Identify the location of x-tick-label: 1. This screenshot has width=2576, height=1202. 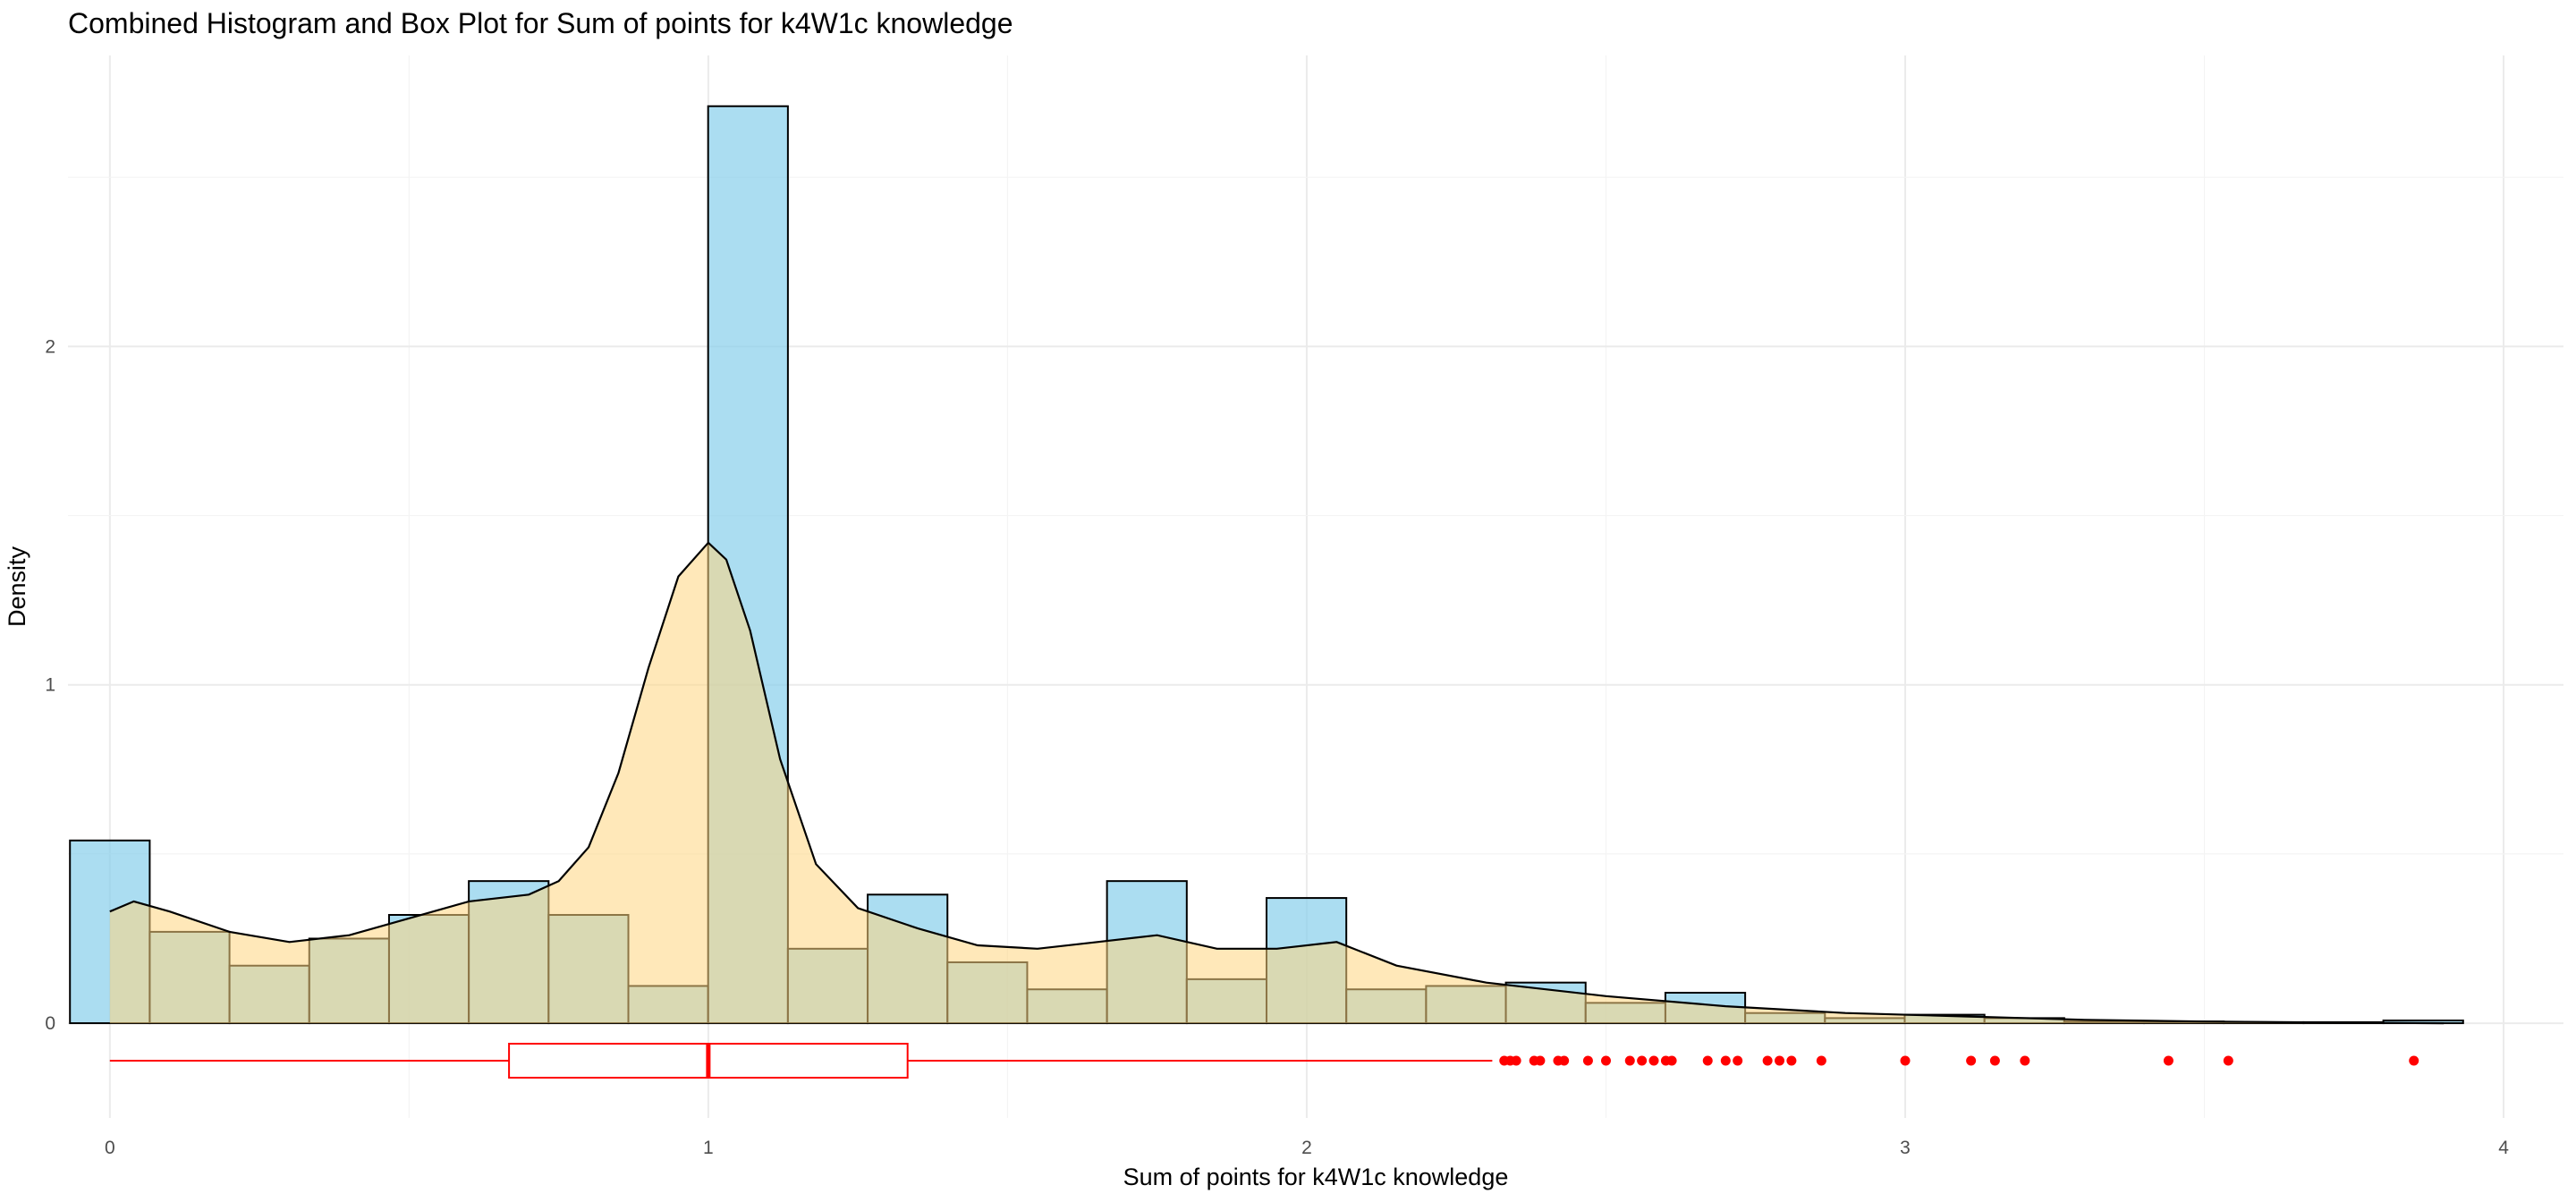
(708, 1148).